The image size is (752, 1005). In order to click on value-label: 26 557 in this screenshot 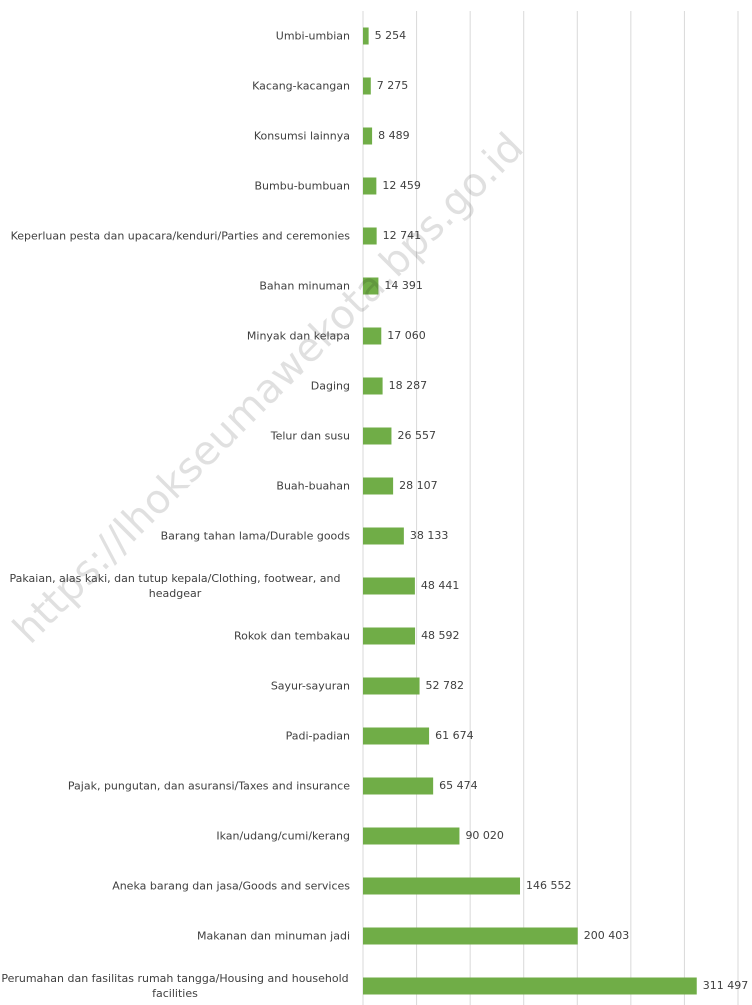, I will do `click(416, 435)`.